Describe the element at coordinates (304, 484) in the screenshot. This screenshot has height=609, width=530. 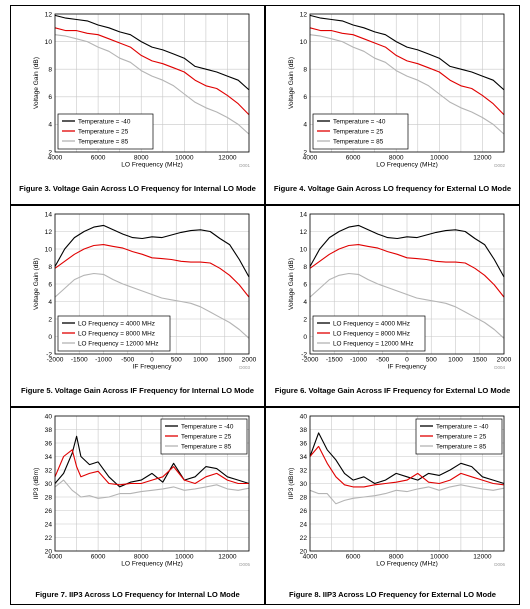
I see `y-tick-label: 30` at that location.